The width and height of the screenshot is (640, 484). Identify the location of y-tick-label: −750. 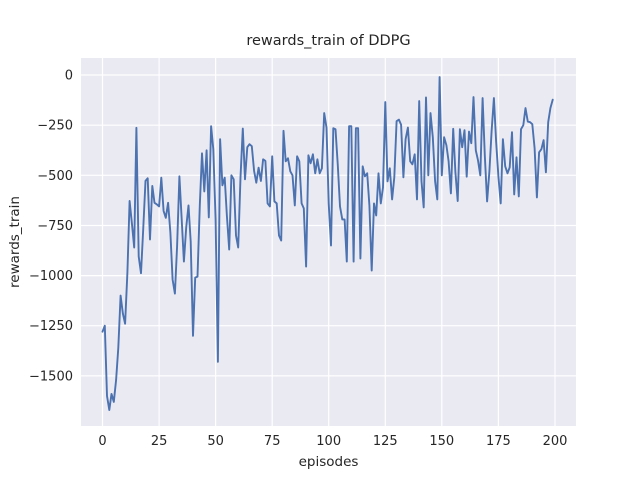
(55, 226).